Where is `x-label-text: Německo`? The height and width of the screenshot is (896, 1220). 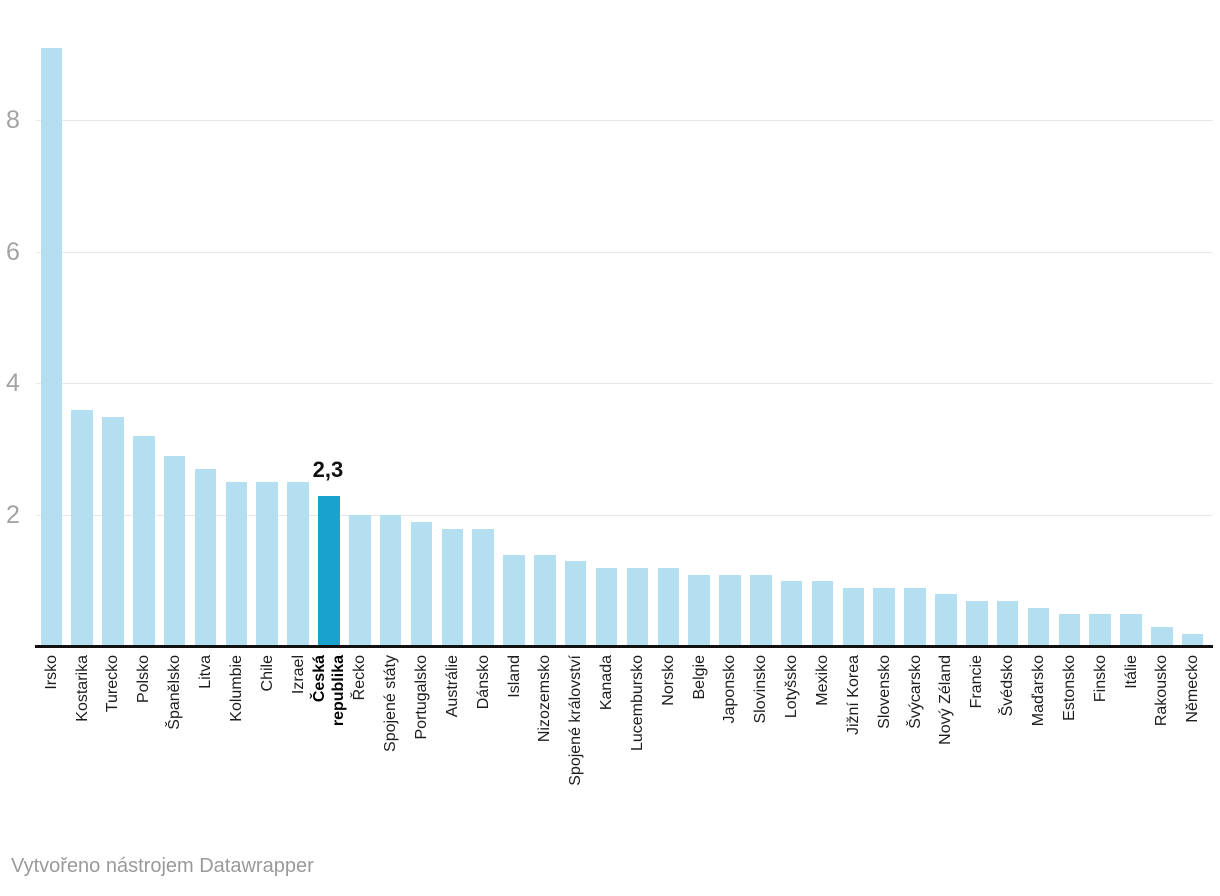 x-label-text: Německo is located at coordinates (1193, 689).